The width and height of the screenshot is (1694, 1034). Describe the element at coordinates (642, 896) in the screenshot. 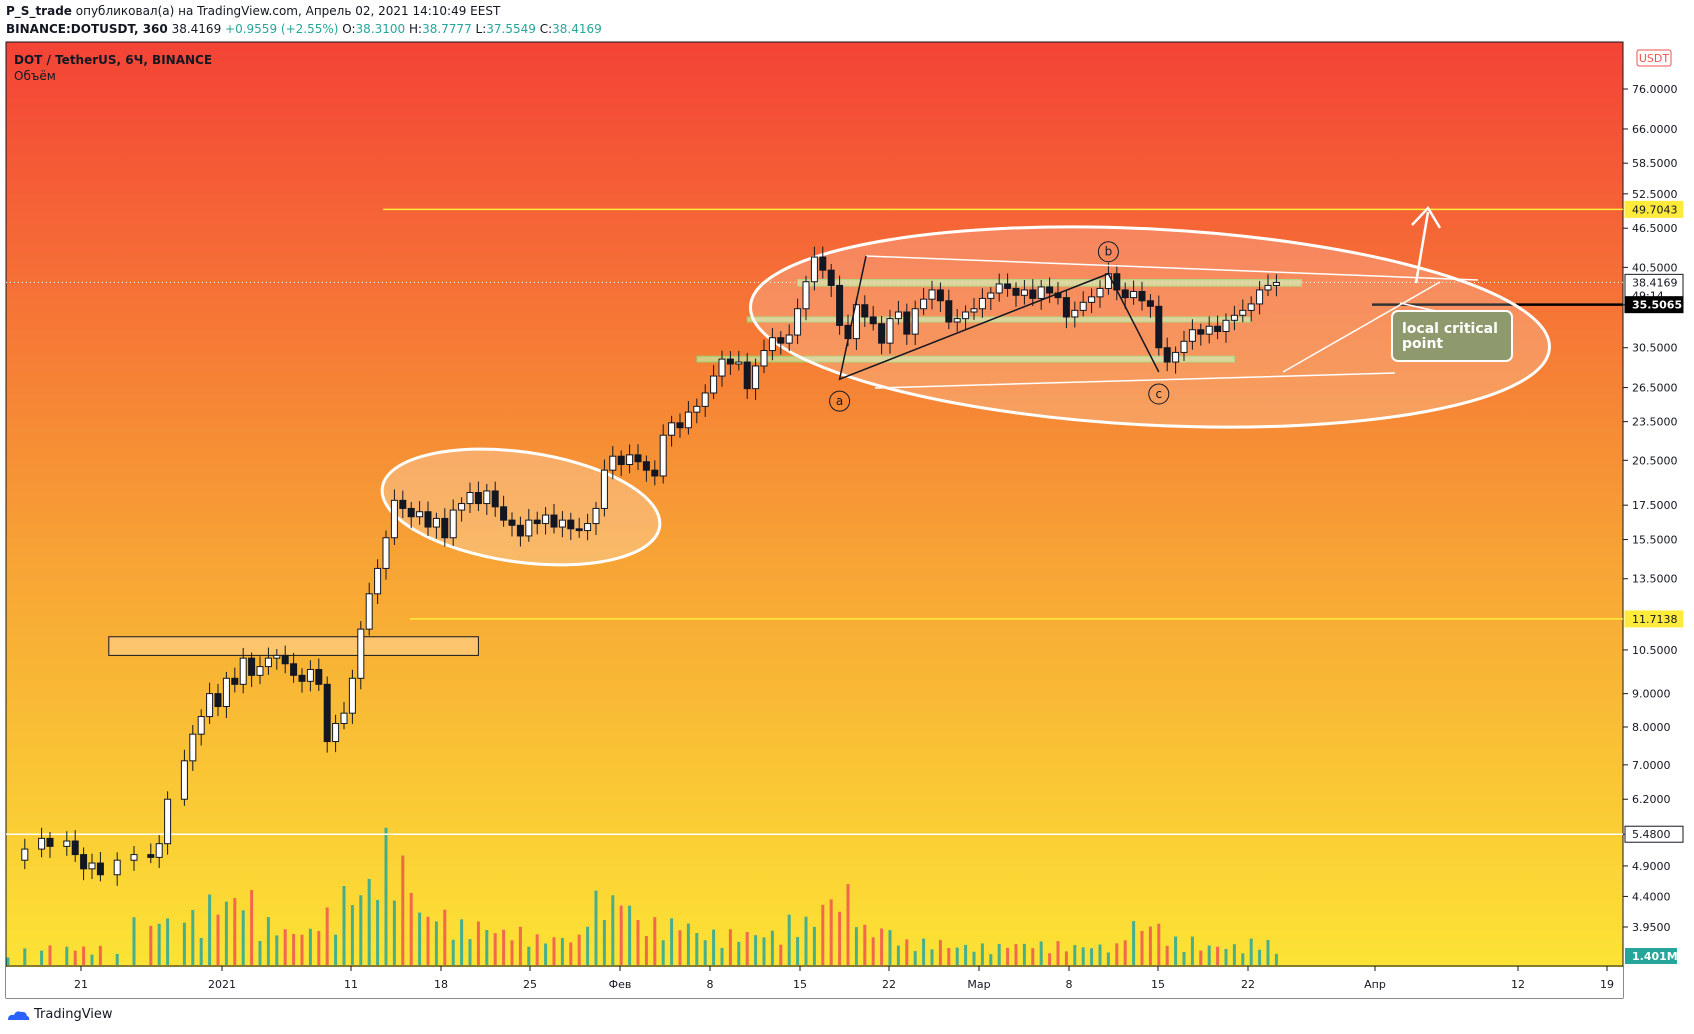

I see `volume-layer` at that location.